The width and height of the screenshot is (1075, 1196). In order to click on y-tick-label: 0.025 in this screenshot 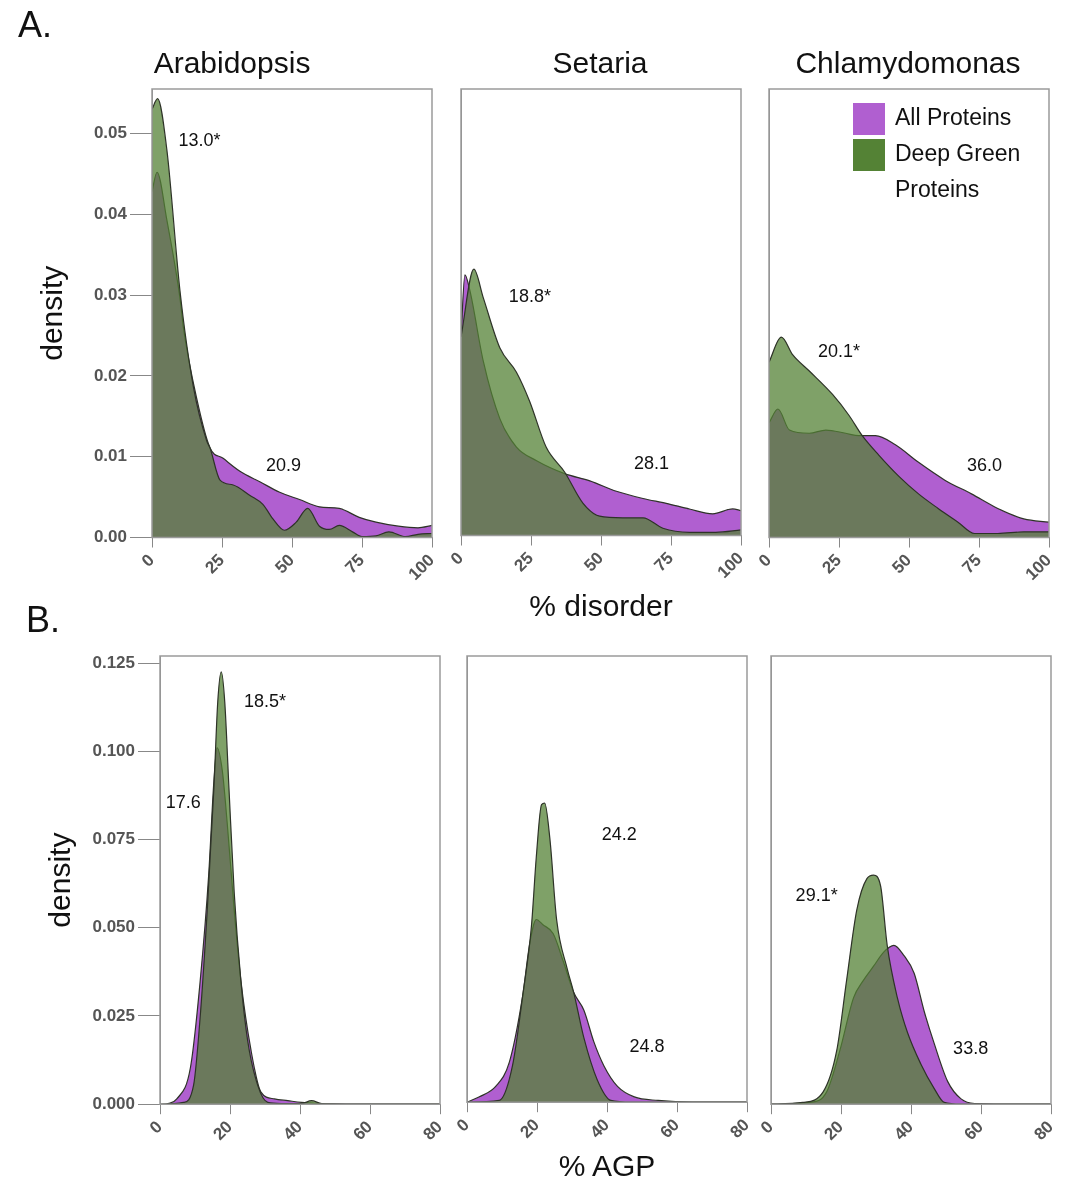, I will do `click(113, 1015)`.